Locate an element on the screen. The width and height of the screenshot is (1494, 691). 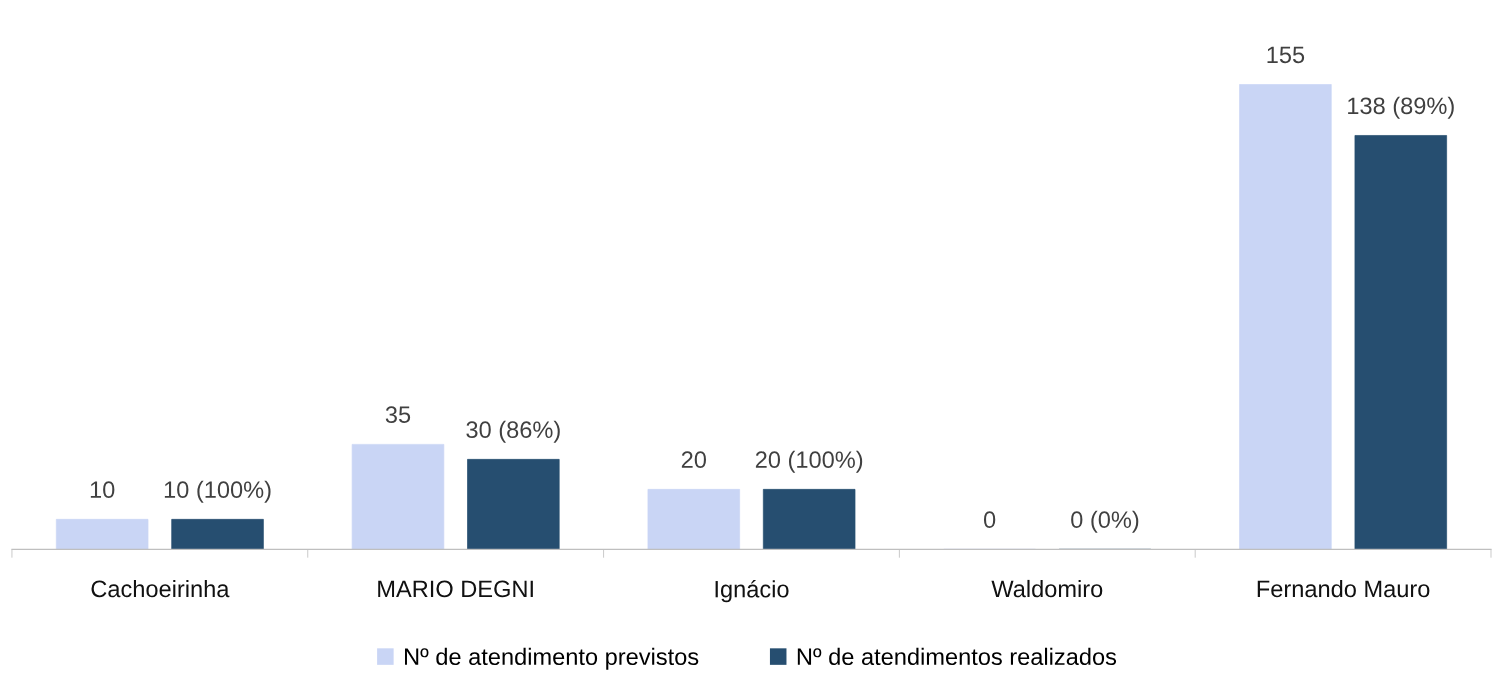
data-label: 155 is located at coordinates (1286, 55).